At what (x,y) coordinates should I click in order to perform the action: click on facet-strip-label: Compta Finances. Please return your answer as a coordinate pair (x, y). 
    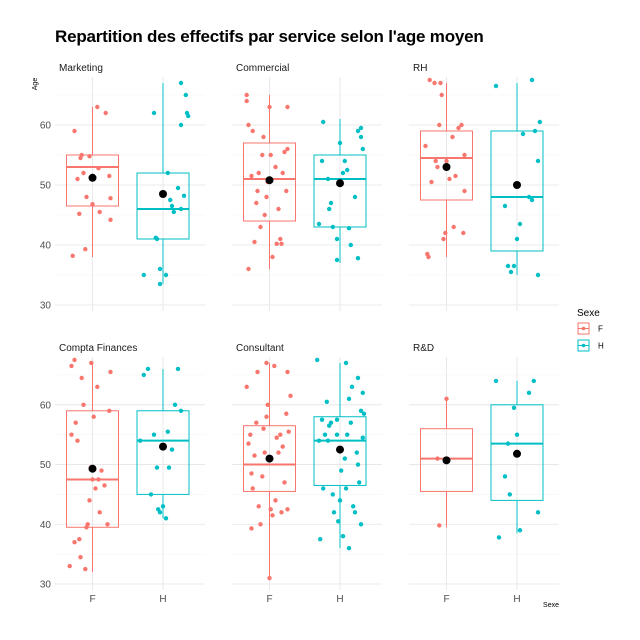
    Looking at the image, I should click on (98, 348).